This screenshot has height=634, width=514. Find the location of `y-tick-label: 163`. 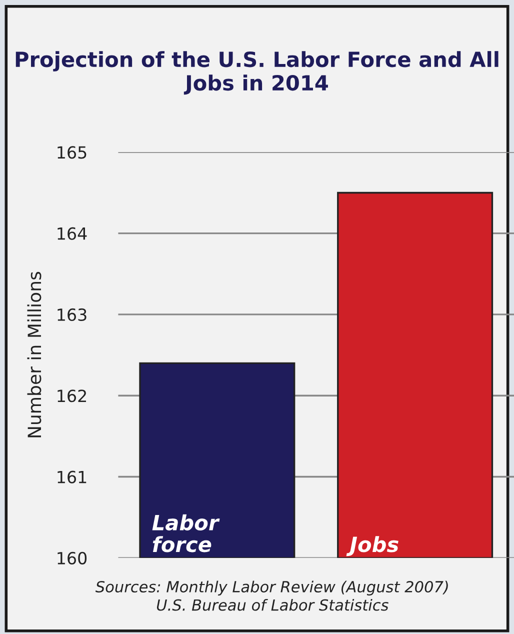

y-tick-label: 163 is located at coordinates (72, 315).